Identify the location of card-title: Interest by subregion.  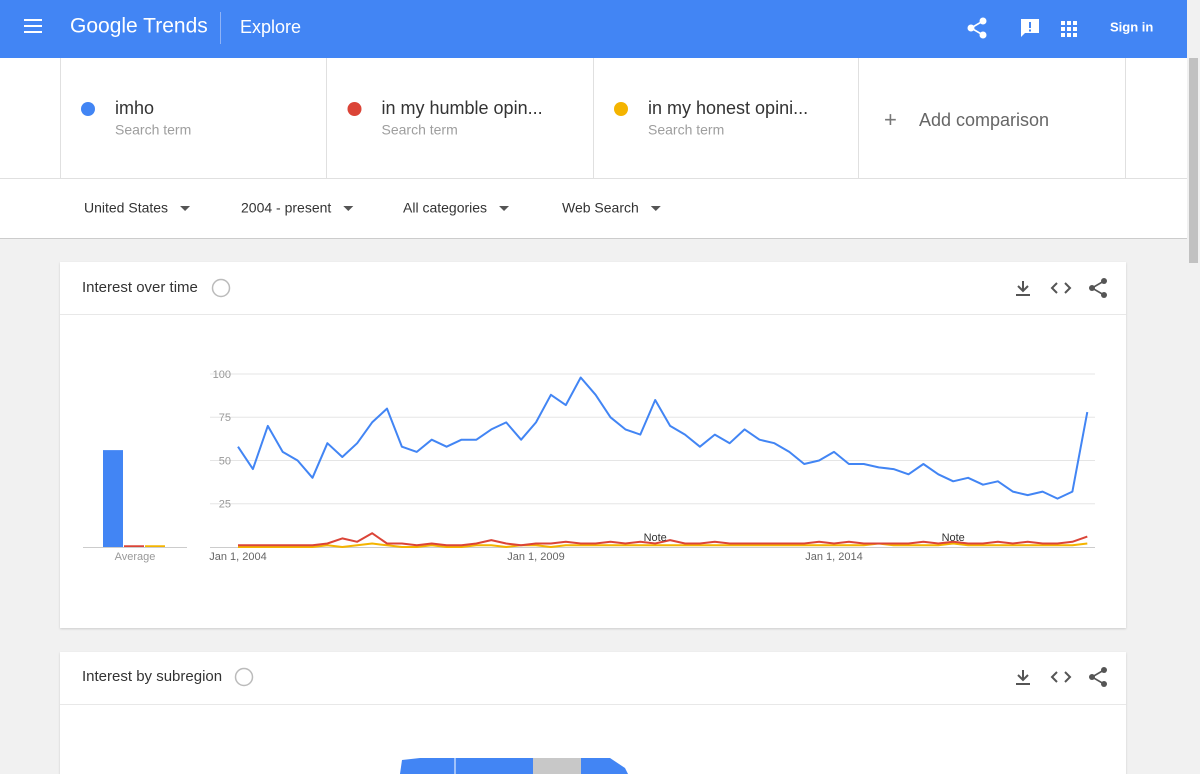
(152, 676).